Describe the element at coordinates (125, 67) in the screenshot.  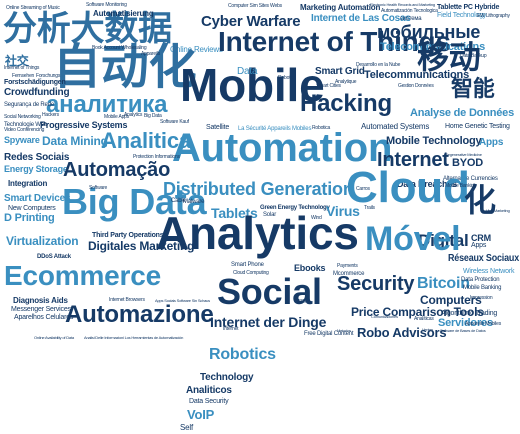
I see `cloud-word: 自动化` at that location.